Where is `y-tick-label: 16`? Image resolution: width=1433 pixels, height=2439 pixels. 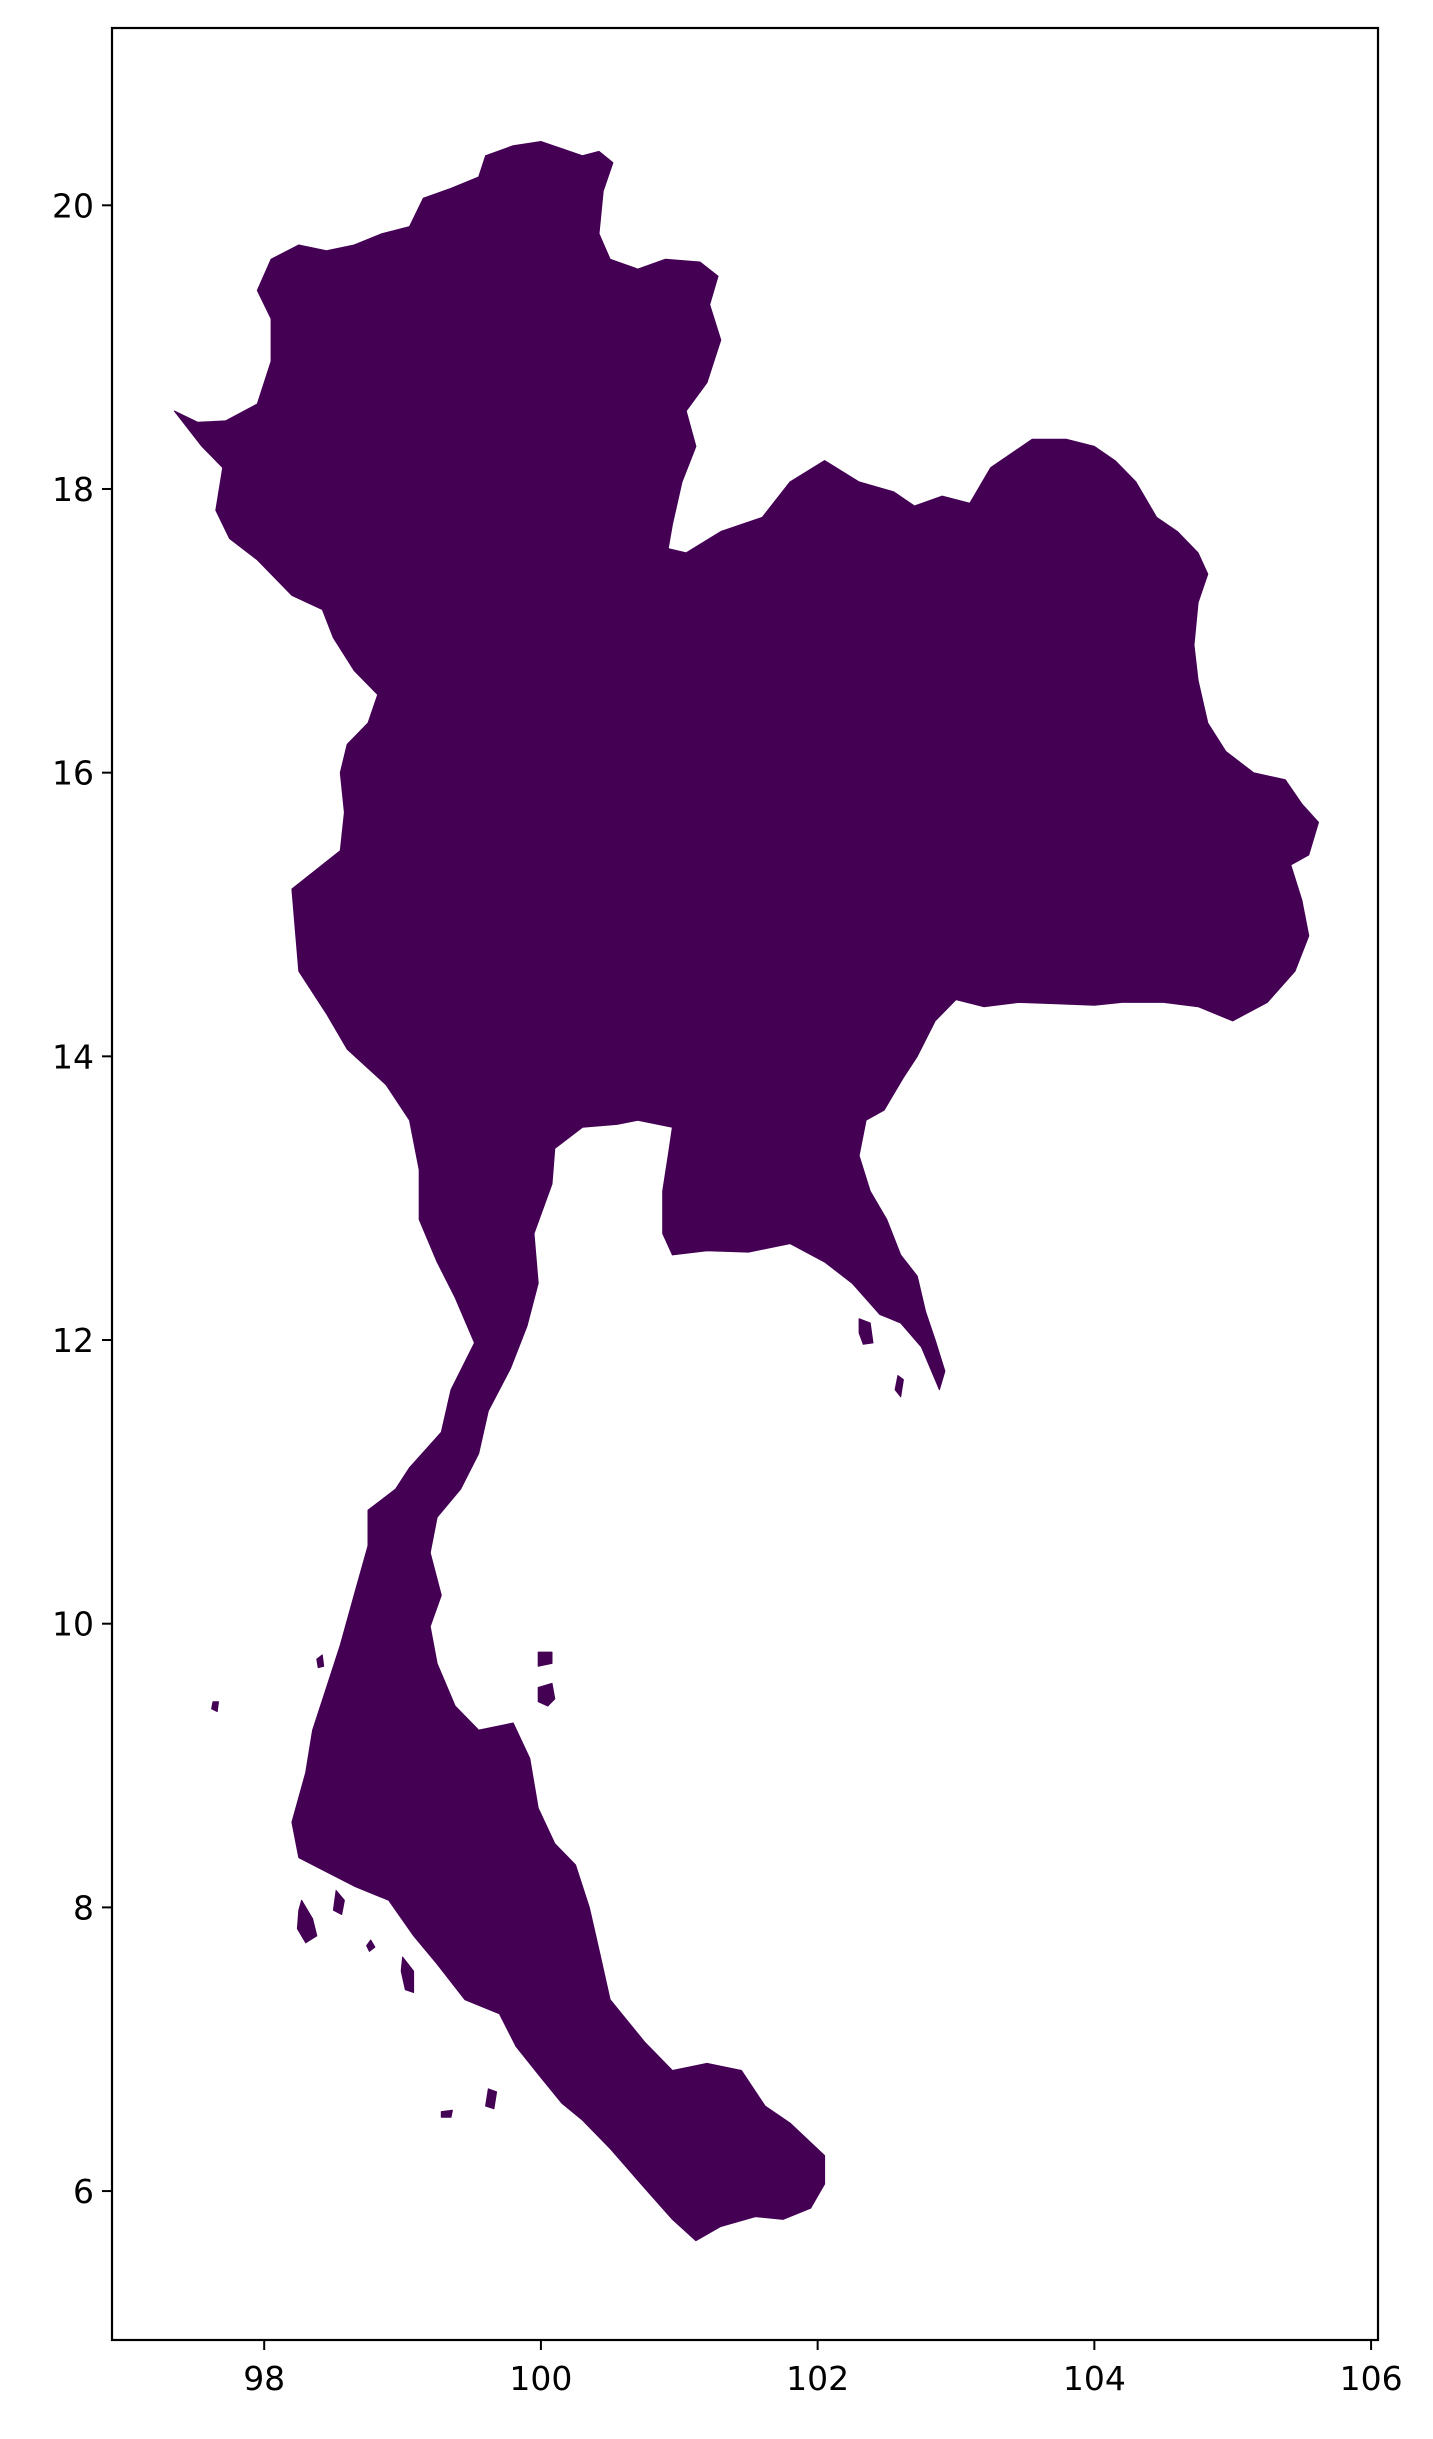 y-tick-label: 16 is located at coordinates (73, 773).